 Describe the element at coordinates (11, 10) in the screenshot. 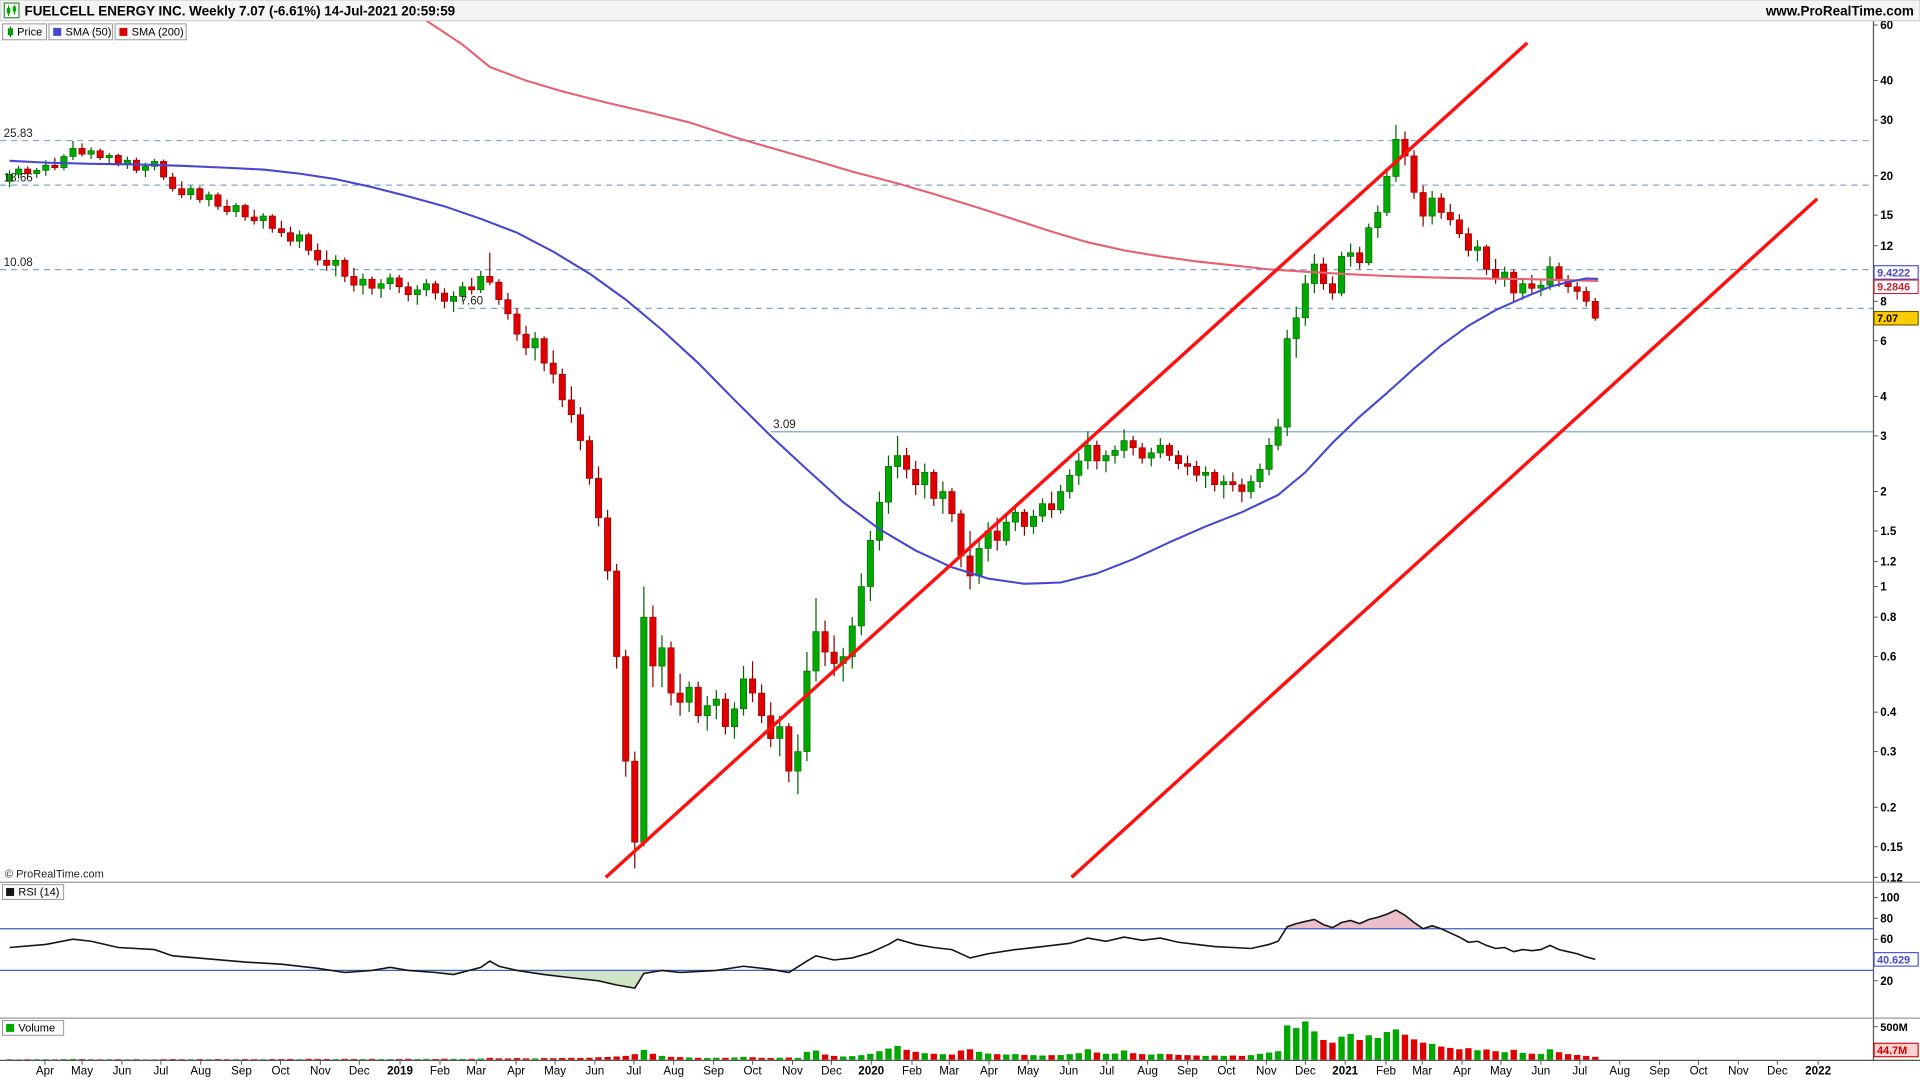

I see `app-candlestick-icon` at that location.